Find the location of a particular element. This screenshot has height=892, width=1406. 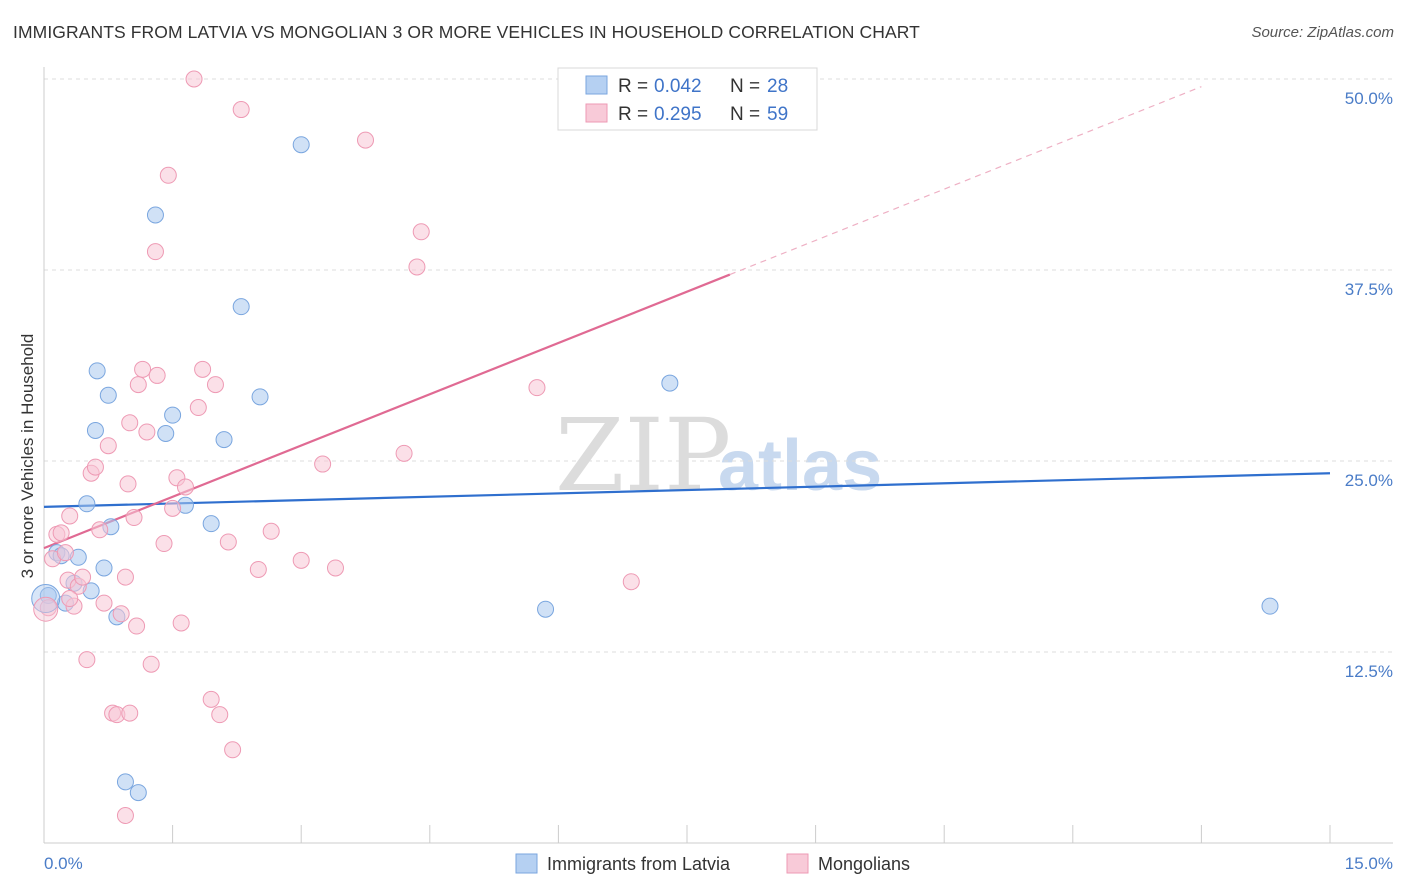

legend-r-label-mongolians: R = is located at coordinates (633, 114).